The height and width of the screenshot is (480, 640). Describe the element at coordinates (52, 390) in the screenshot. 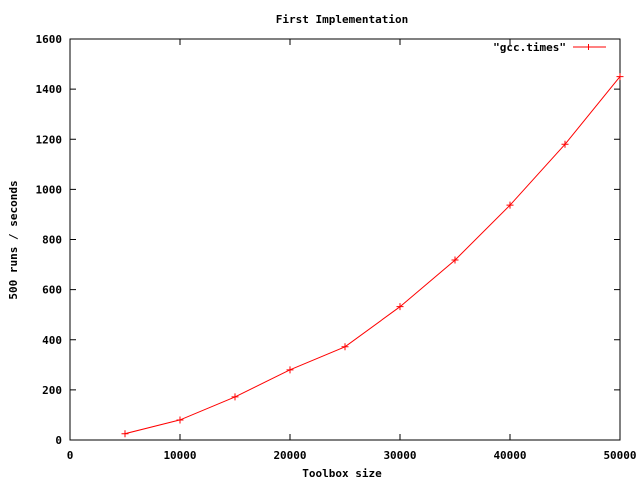

I see `y-tick-label: 200` at that location.